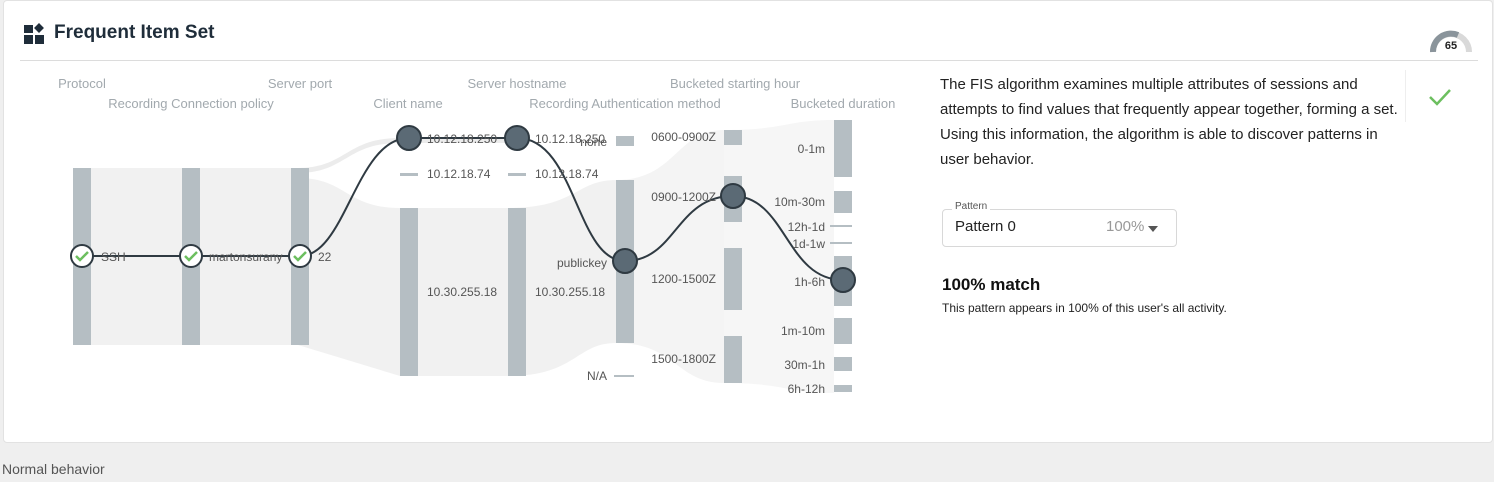 The height and width of the screenshot is (482, 1494). What do you see at coordinates (843, 148) in the screenshot?
I see `node-bar-duration-0-1m` at bounding box center [843, 148].